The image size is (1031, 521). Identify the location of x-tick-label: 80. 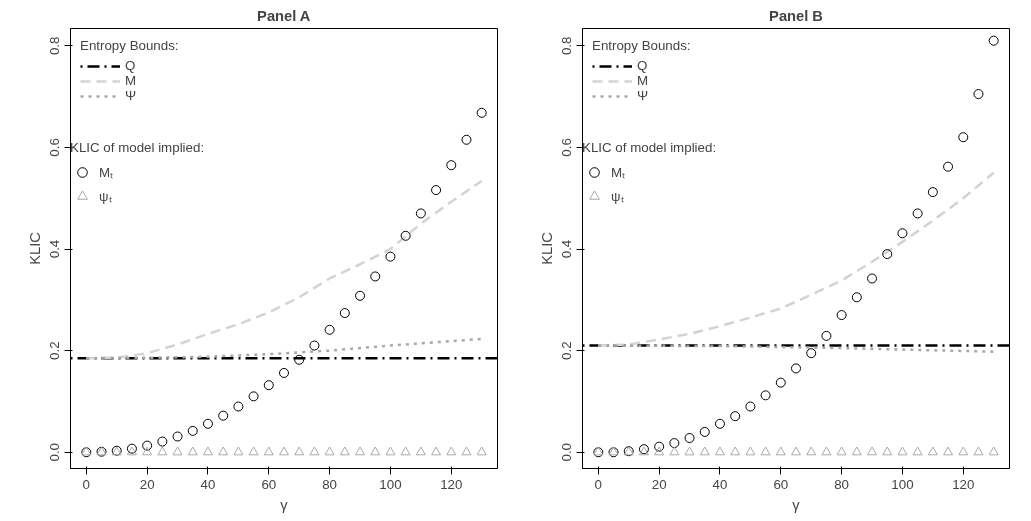
(842, 484).